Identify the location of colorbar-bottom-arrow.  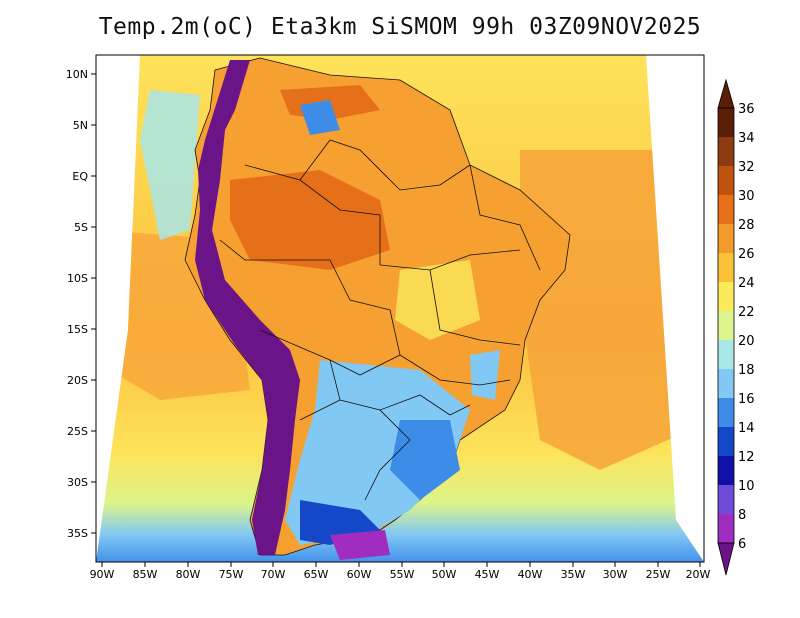
(726, 559).